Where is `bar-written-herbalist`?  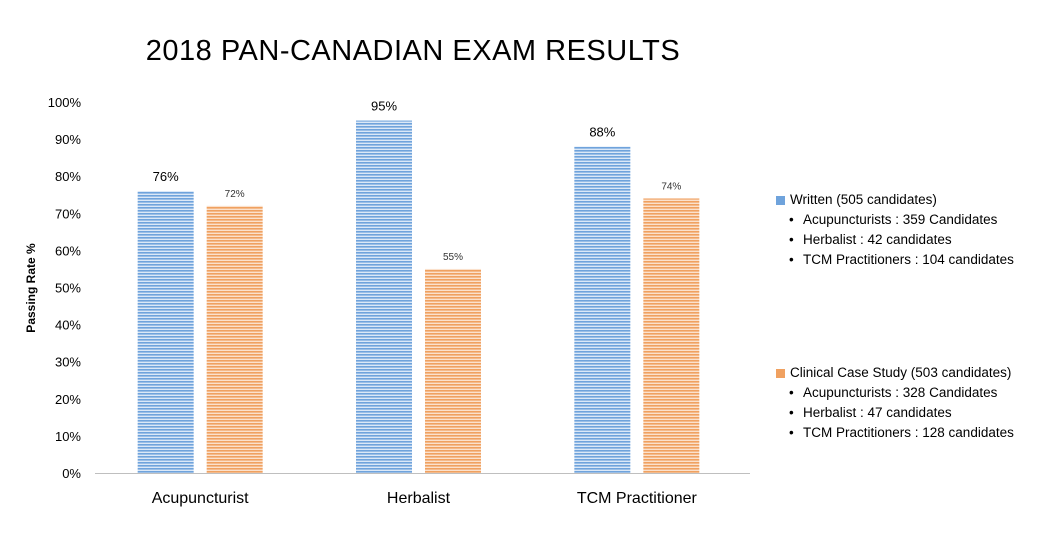 bar-written-herbalist is located at coordinates (384, 297).